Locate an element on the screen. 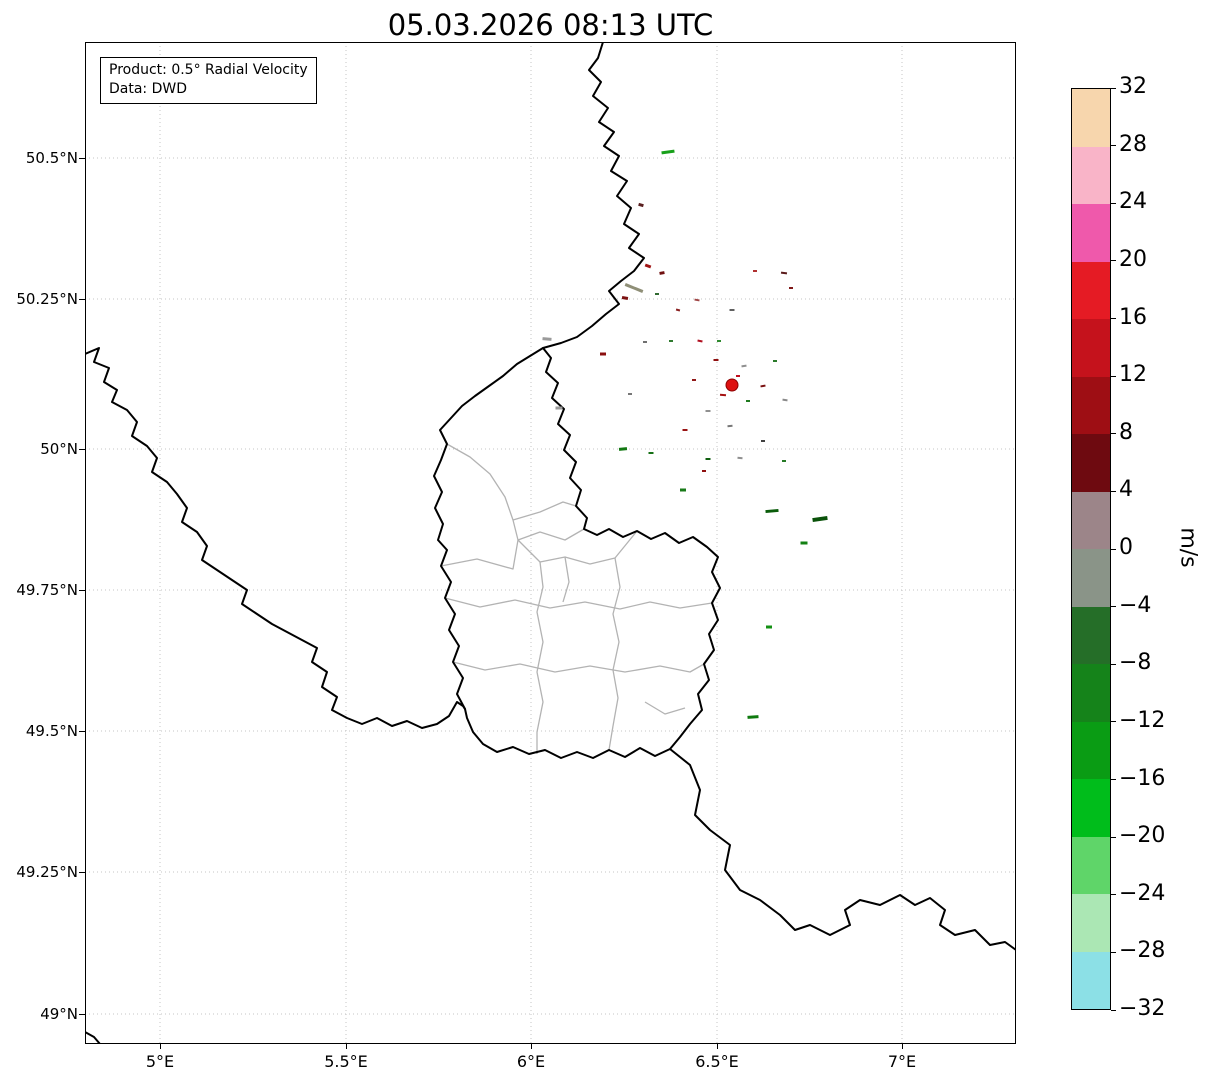 The image size is (1225, 1081). colorbar-unit-label: m/s is located at coordinates (1188, 547).